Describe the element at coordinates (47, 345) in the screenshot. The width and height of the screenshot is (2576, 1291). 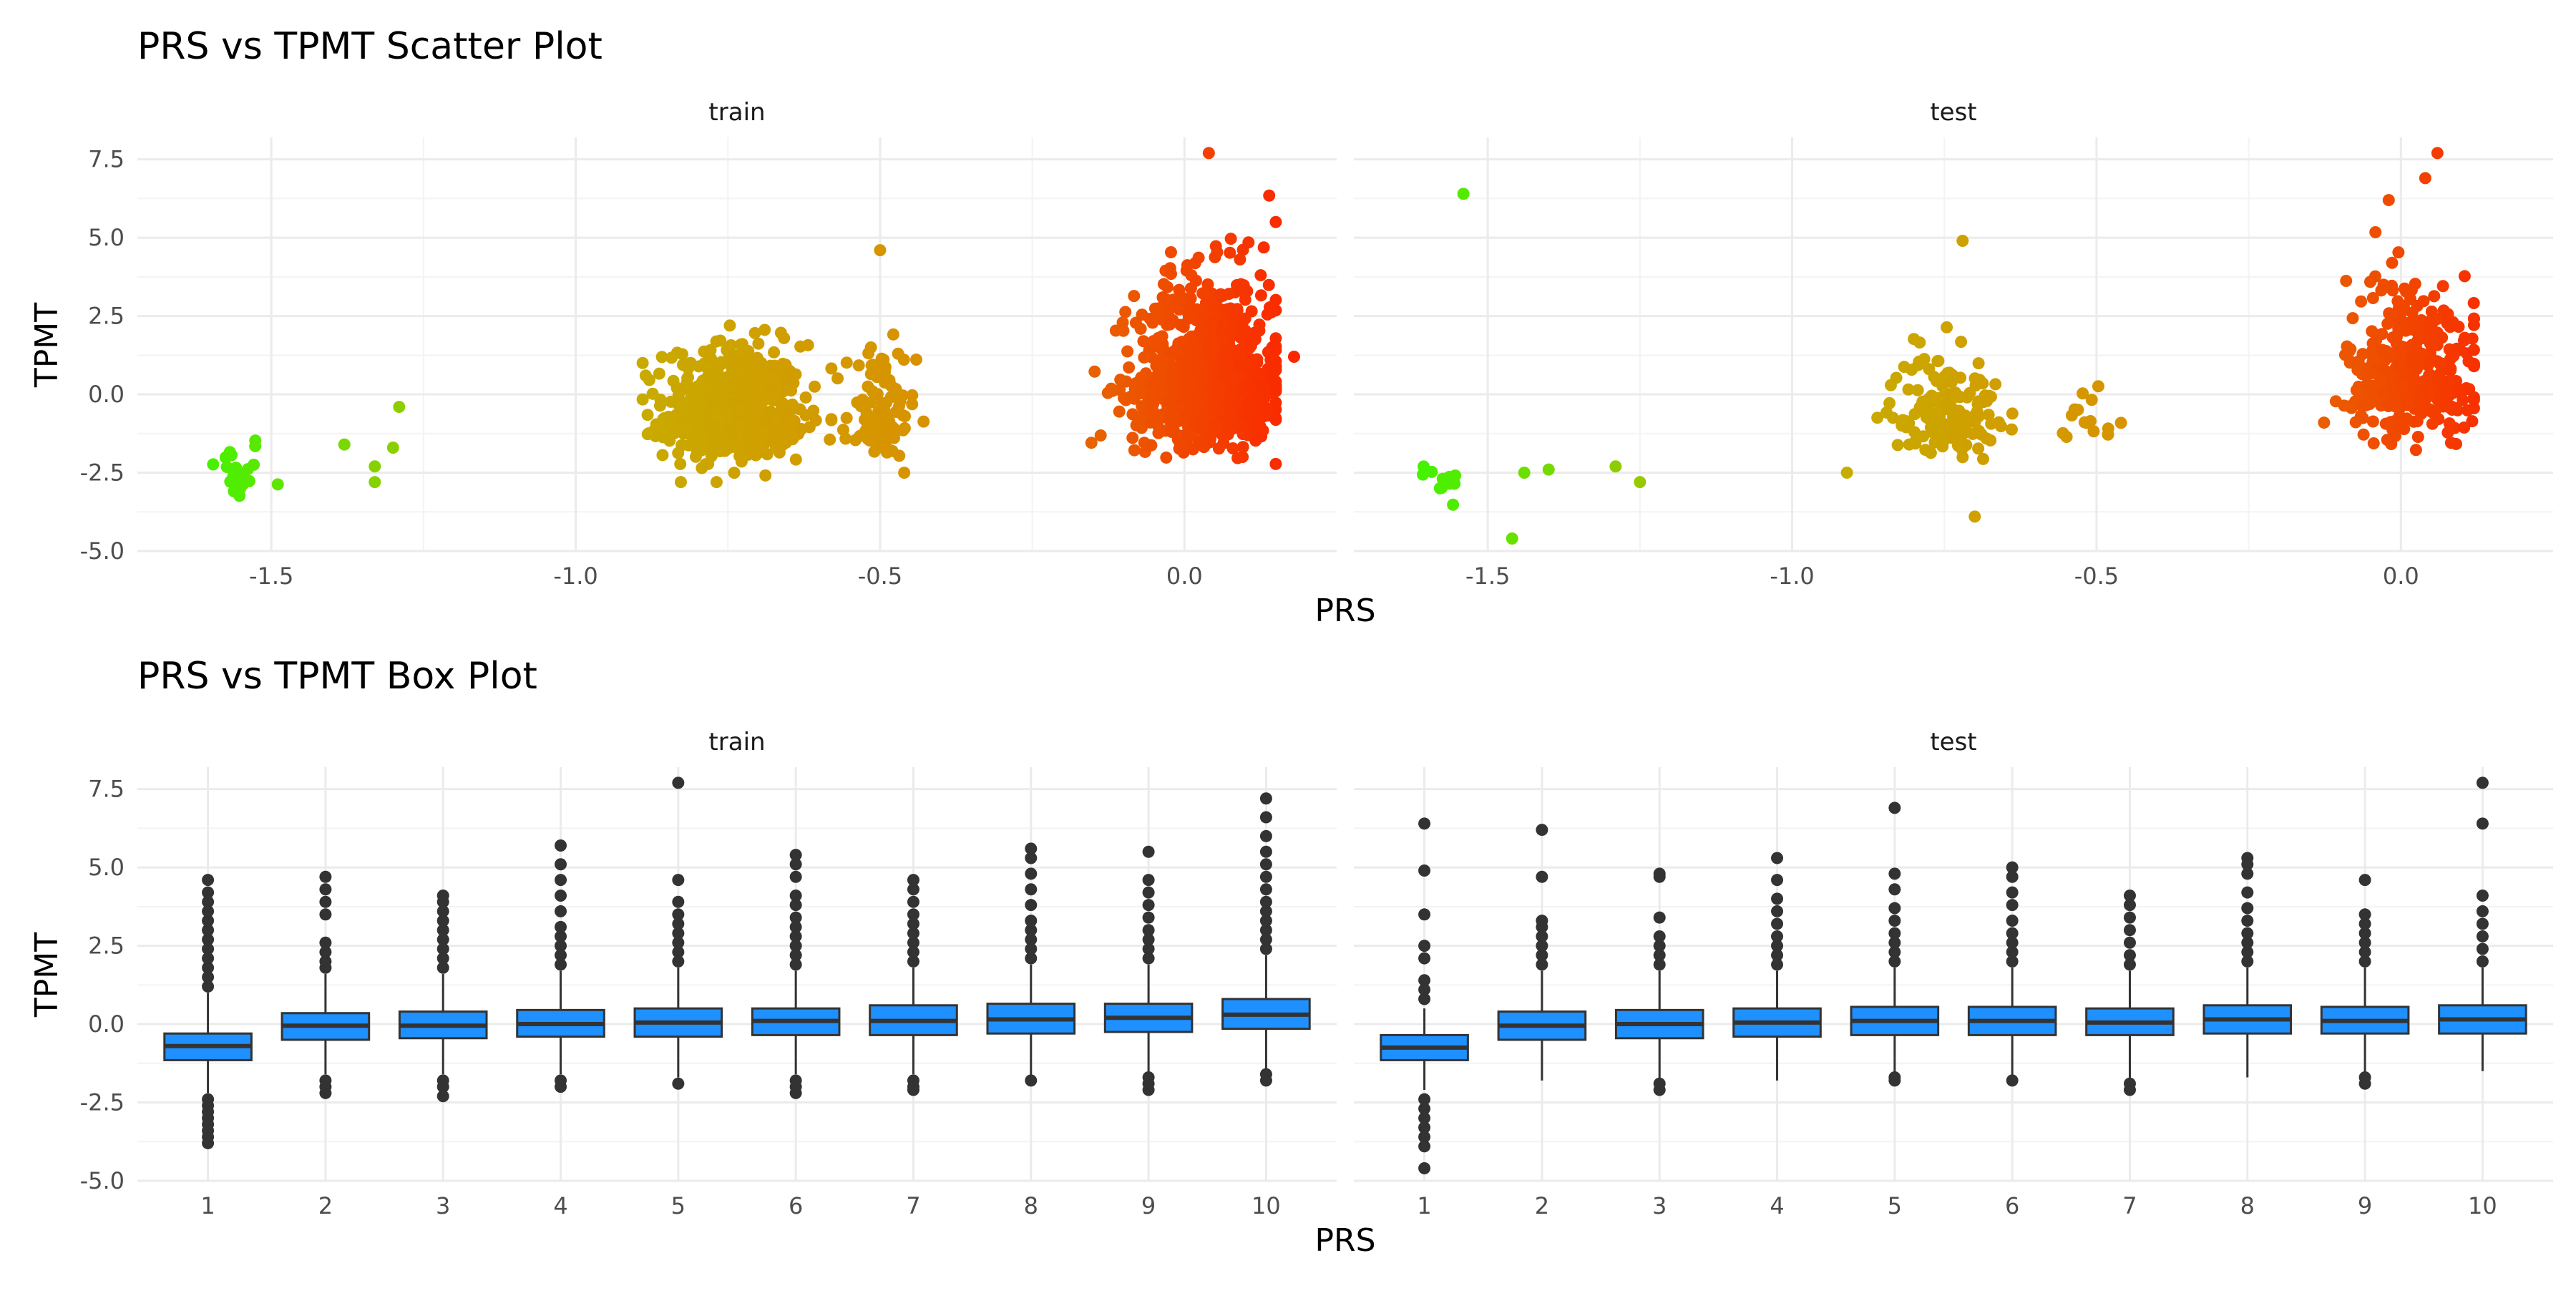
I see `scatter-y-label: TPMT` at that location.